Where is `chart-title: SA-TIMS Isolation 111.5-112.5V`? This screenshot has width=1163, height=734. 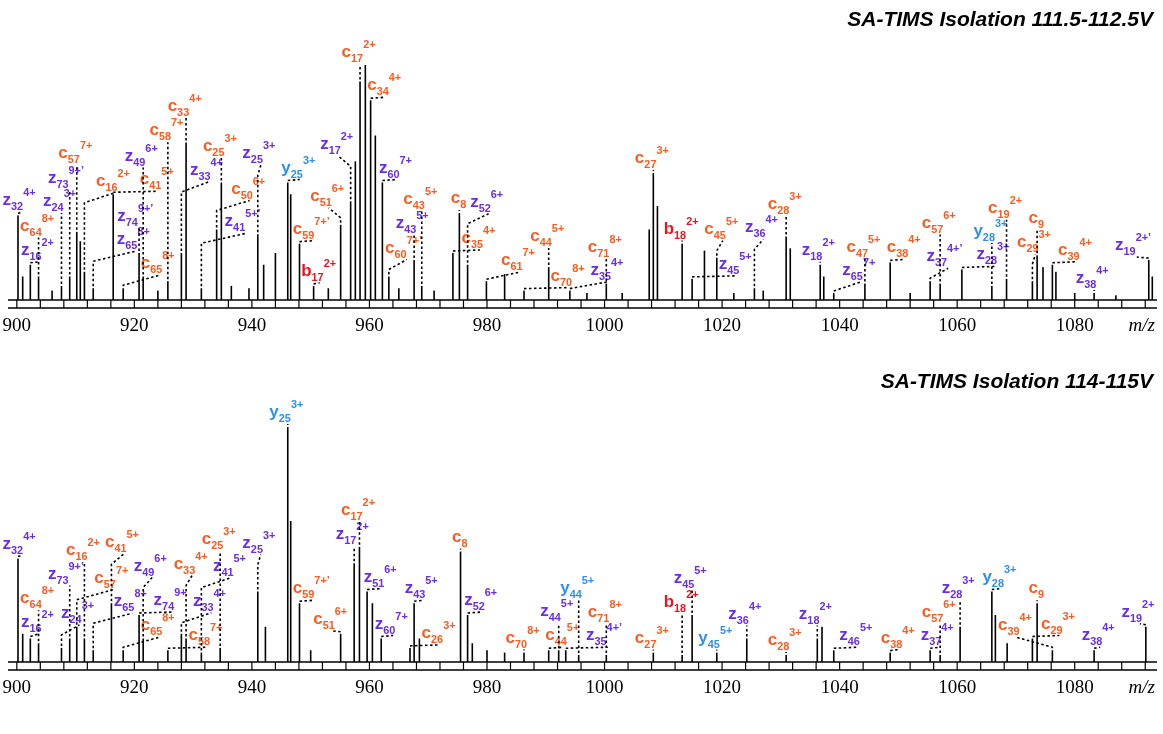
chart-title: SA-TIMS Isolation 111.5-112.5V is located at coordinates (1001, 18).